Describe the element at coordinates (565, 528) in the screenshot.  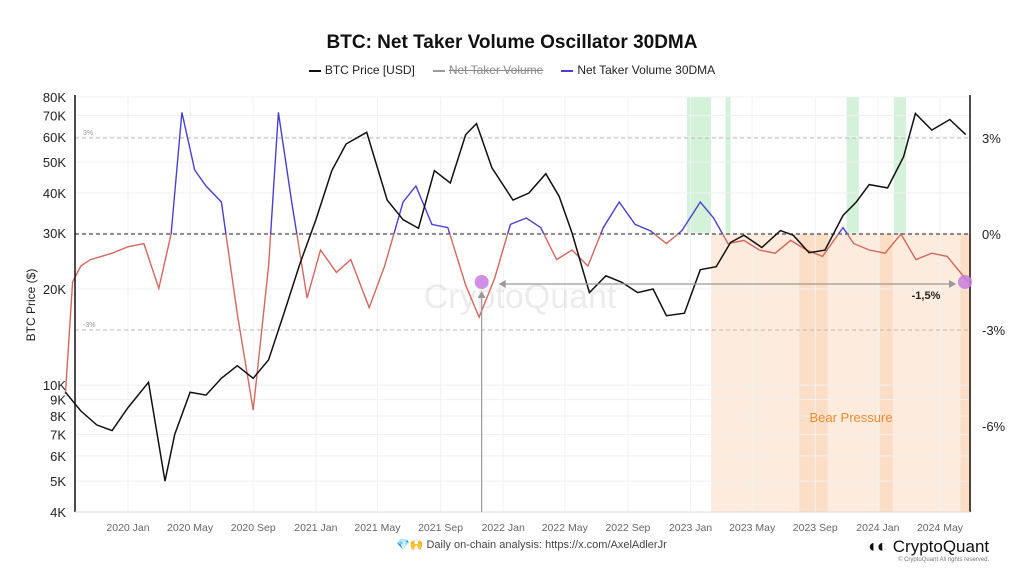
I see `x-tick-label: 2022 May` at that location.